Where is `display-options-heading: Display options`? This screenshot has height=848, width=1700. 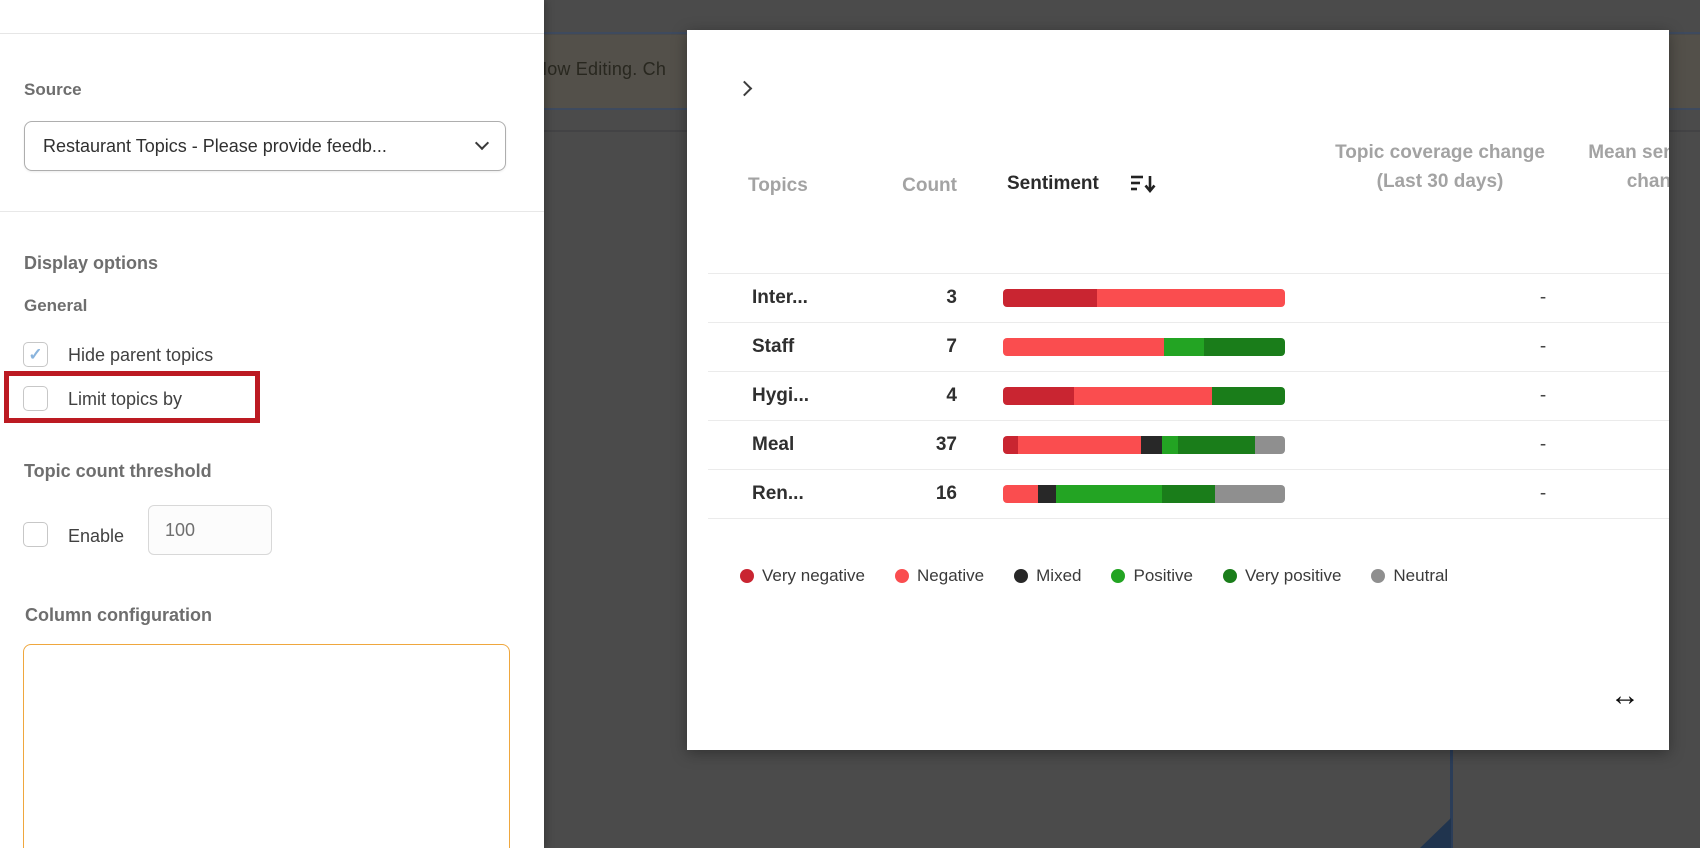
display-options-heading: Display options is located at coordinates (91, 263).